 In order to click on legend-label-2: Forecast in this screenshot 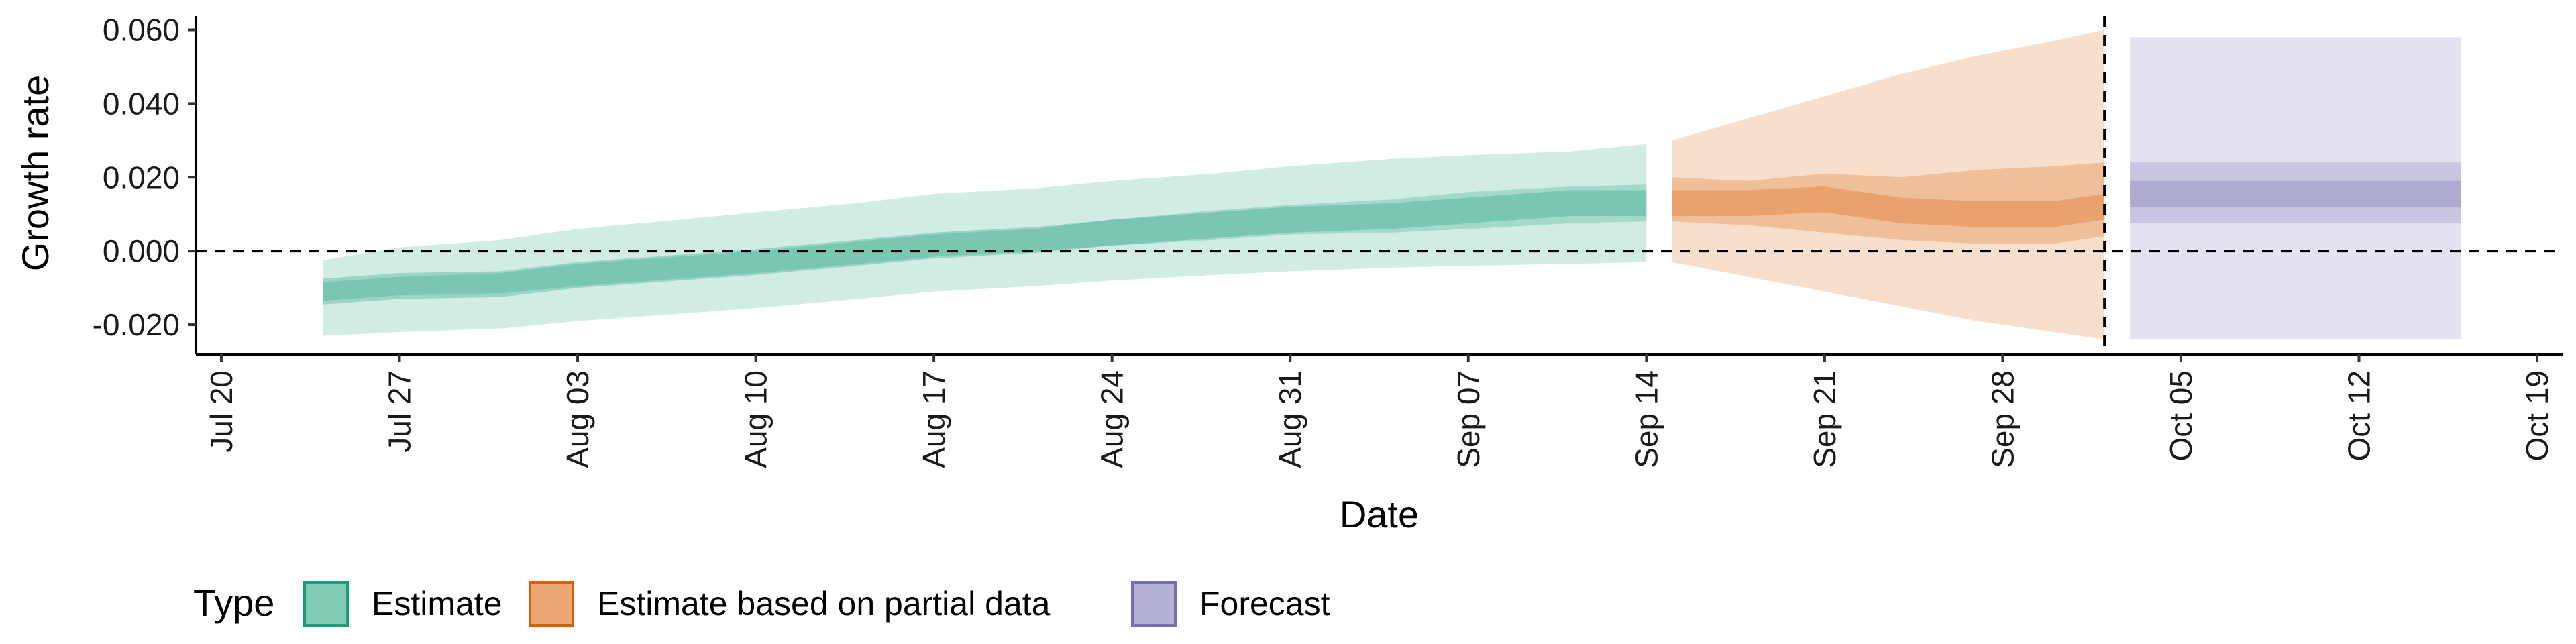, I will do `click(1264, 604)`.